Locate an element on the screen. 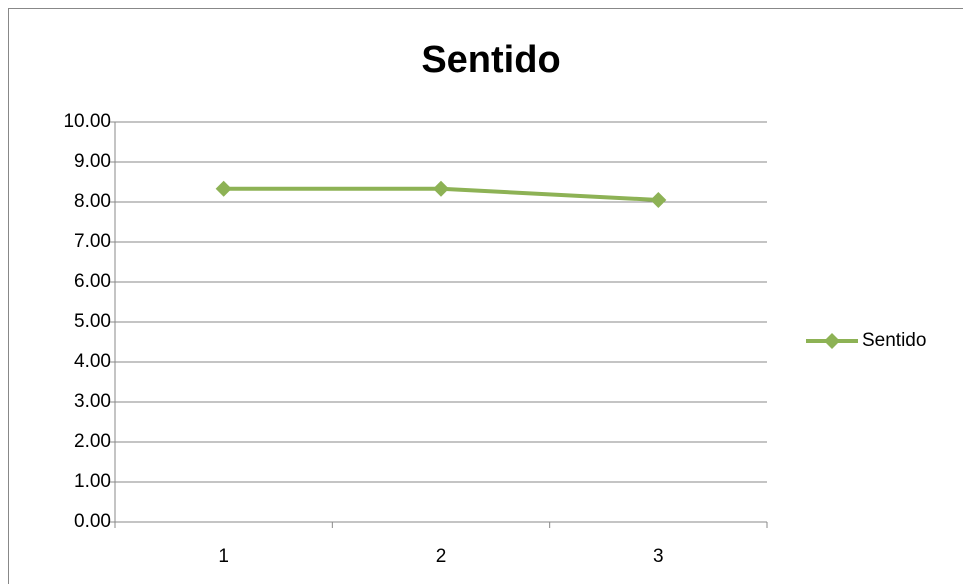  y-tick-label: 8.00 is located at coordinates (92, 201).